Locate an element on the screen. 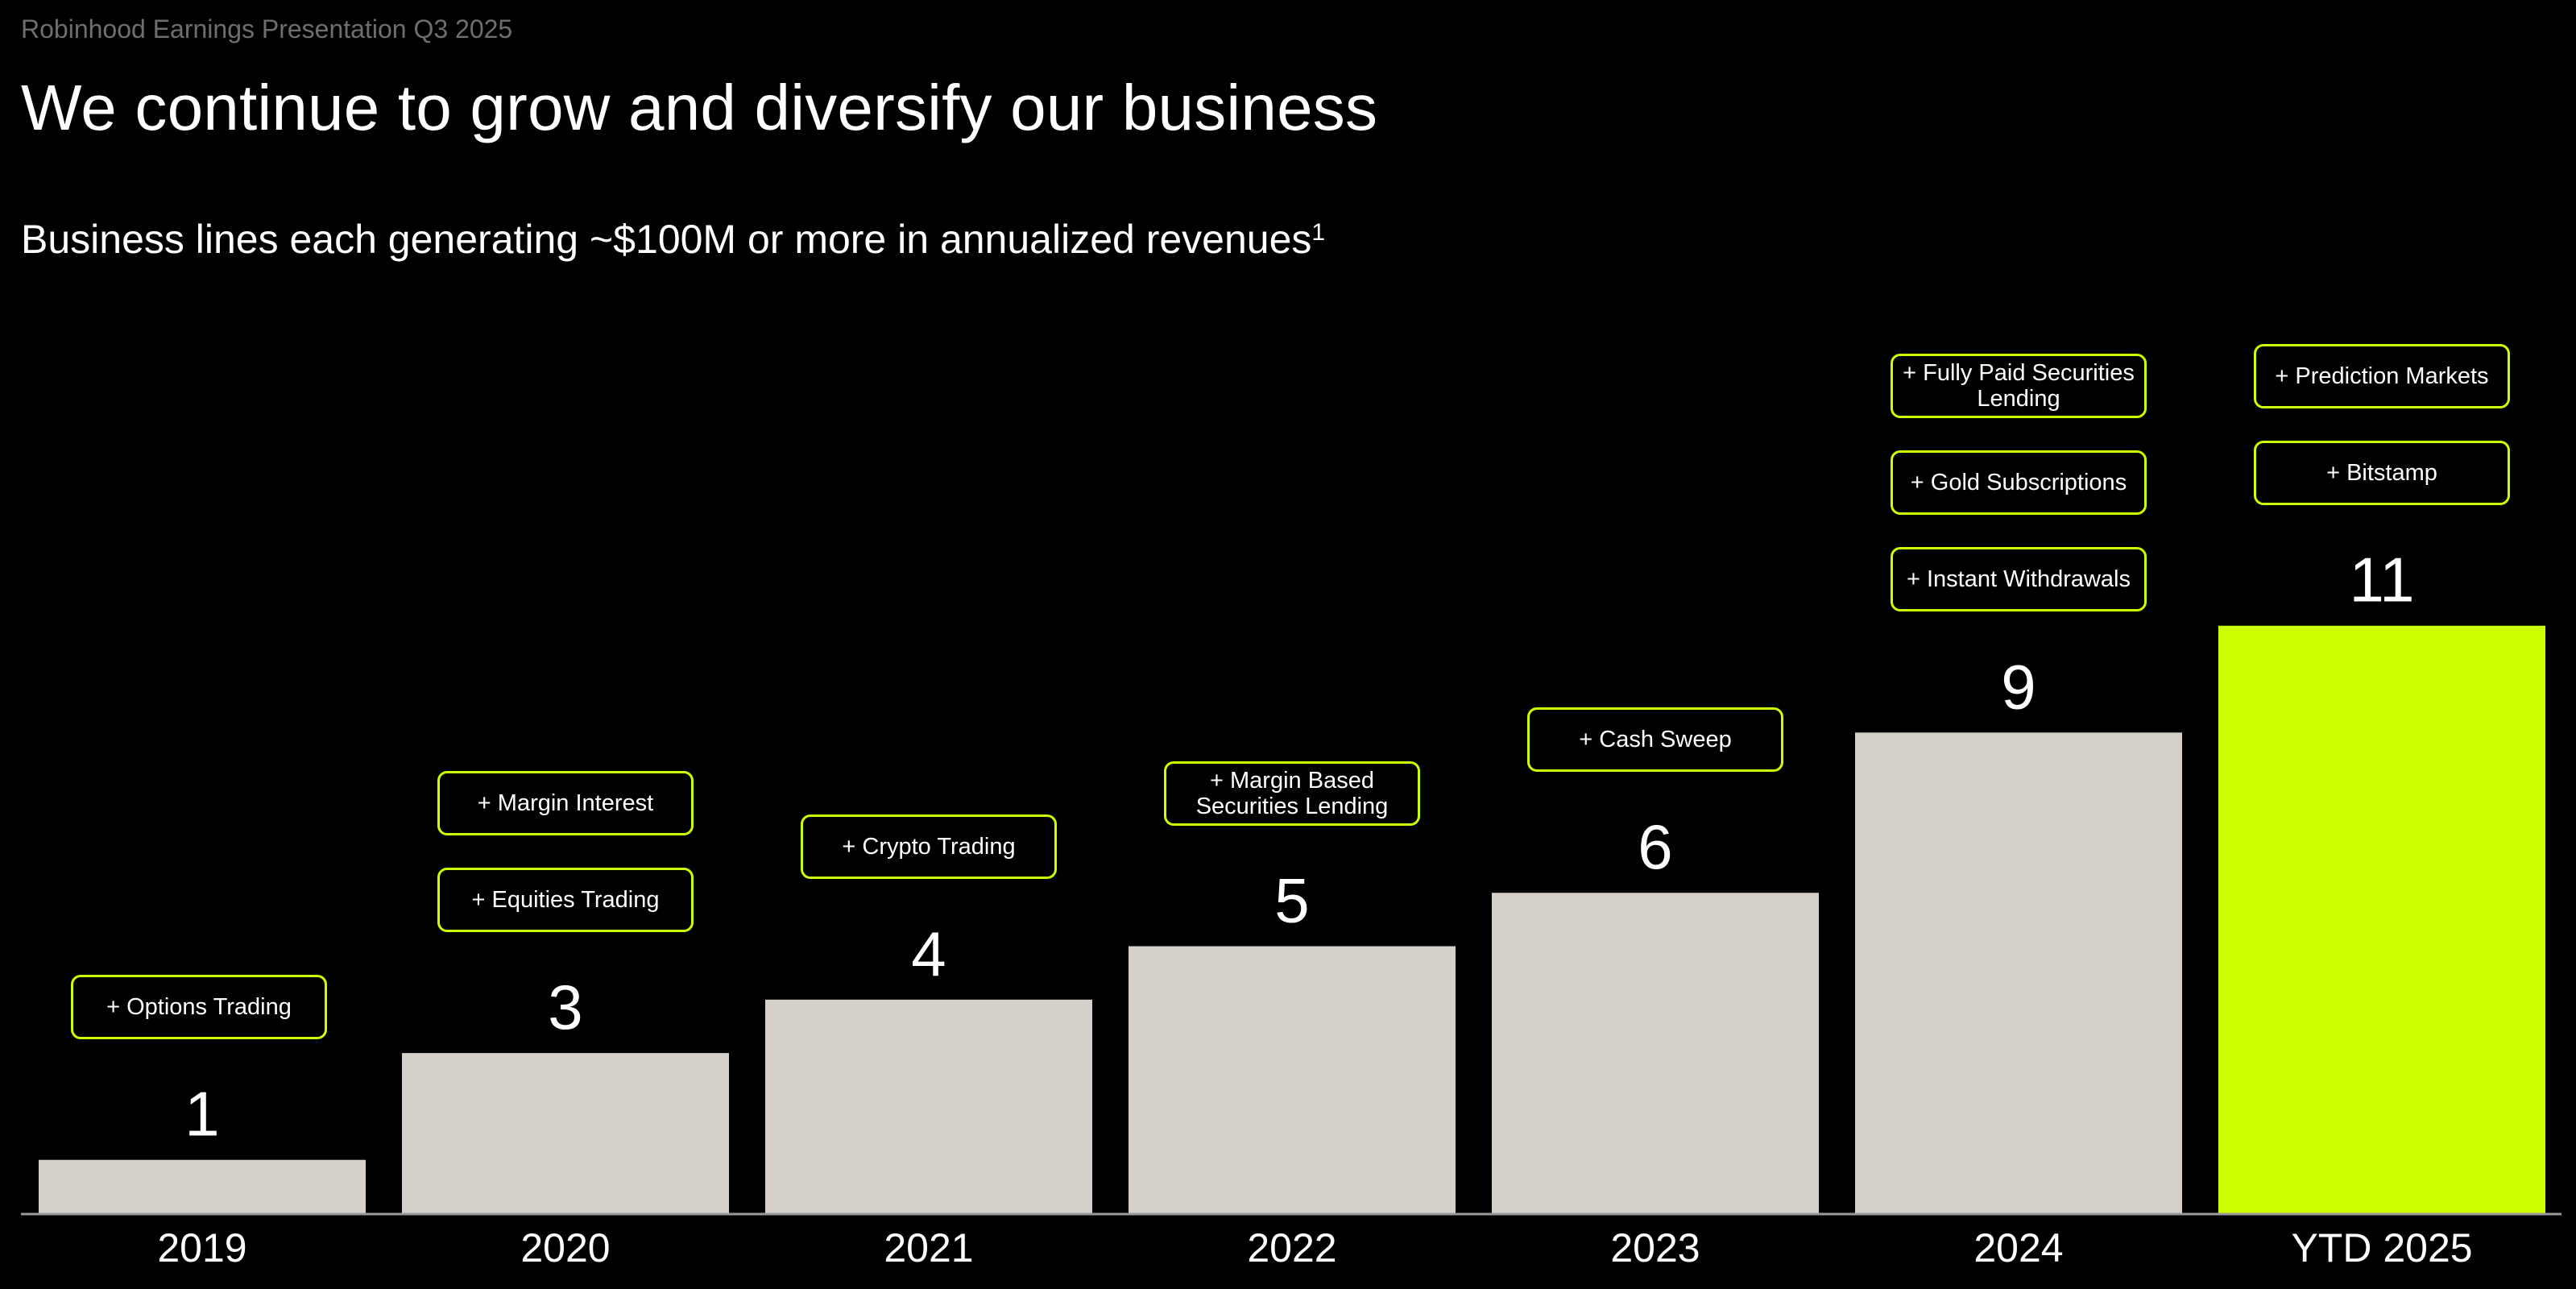 Image resolution: width=2576 pixels, height=1289 pixels. value-label-2024: 9 is located at coordinates (2018, 686).